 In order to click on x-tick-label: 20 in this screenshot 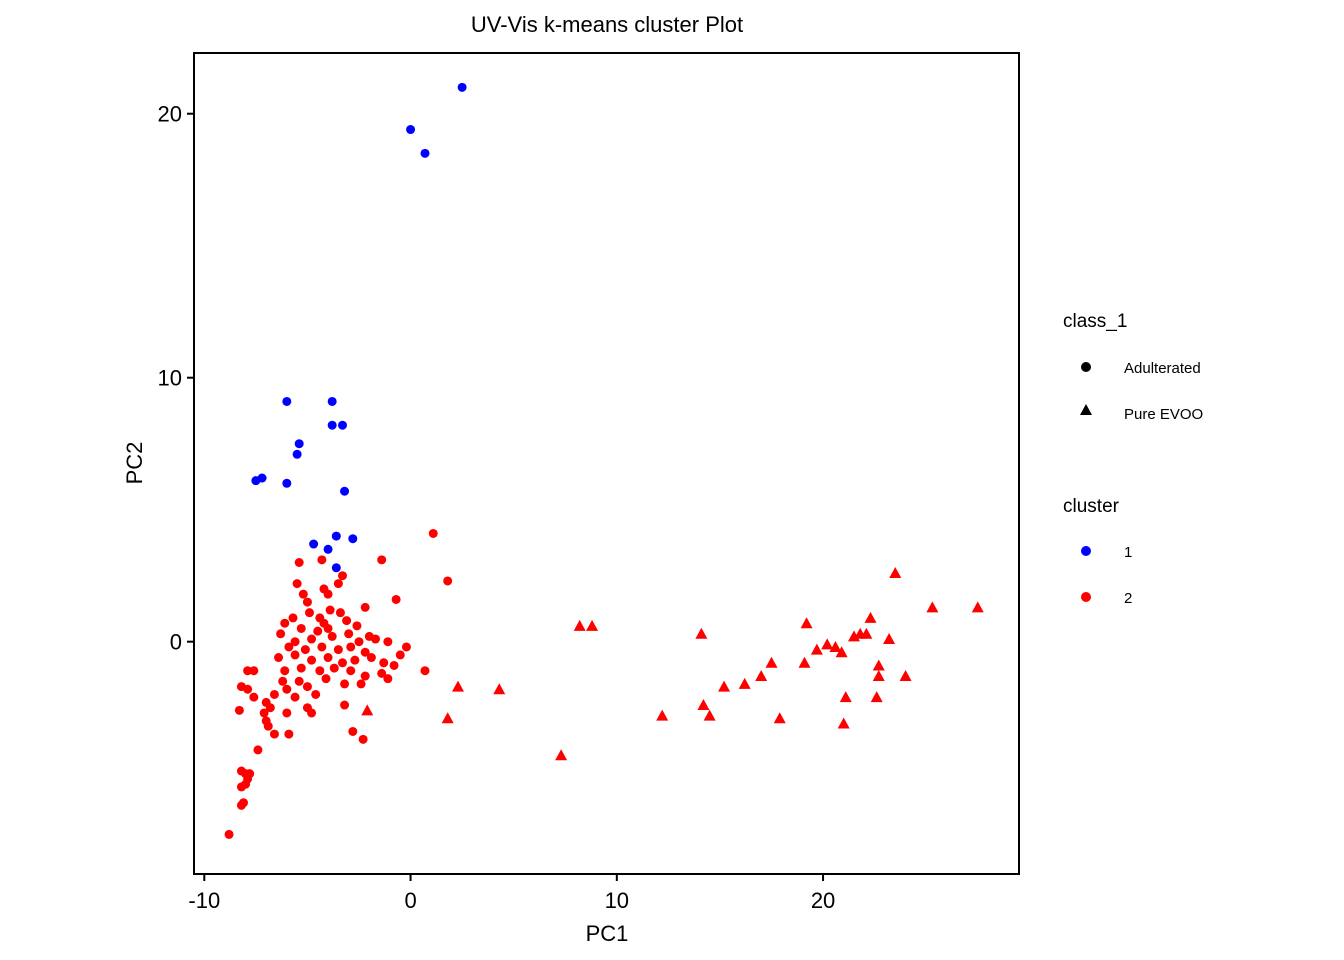, I will do `click(823, 900)`.